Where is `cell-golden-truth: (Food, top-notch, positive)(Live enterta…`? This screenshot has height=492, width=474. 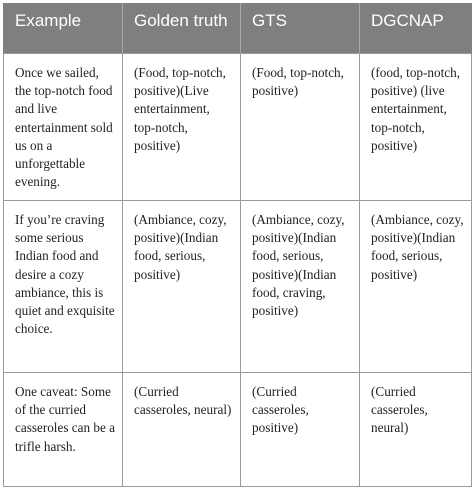
cell-golden-truth: (Food, top-notch, positive)(Live enterta… is located at coordinates (181, 127).